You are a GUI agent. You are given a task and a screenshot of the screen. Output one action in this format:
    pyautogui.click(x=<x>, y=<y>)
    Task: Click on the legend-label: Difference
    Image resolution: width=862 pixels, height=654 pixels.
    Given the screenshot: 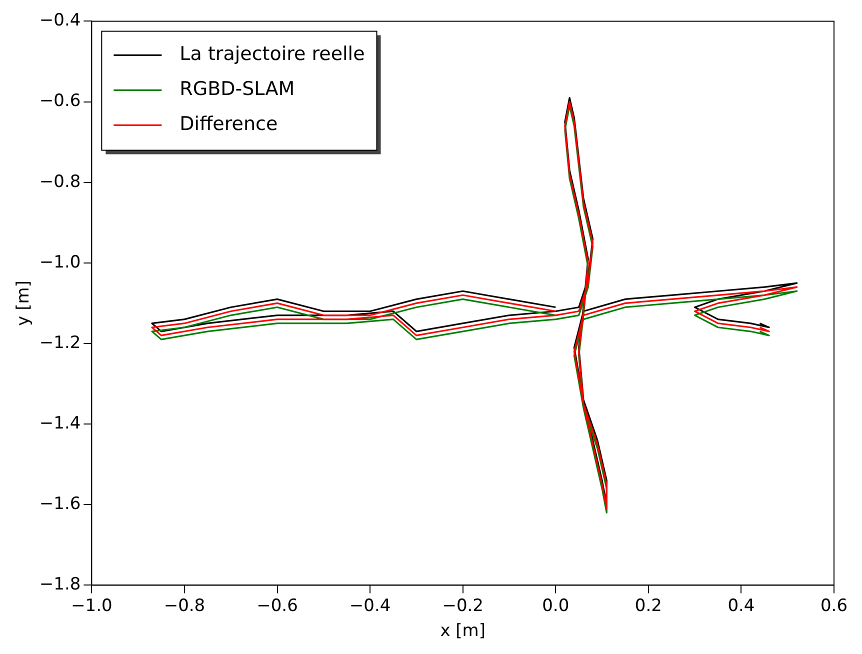 What is the action you would take?
    pyautogui.click(x=229, y=124)
    